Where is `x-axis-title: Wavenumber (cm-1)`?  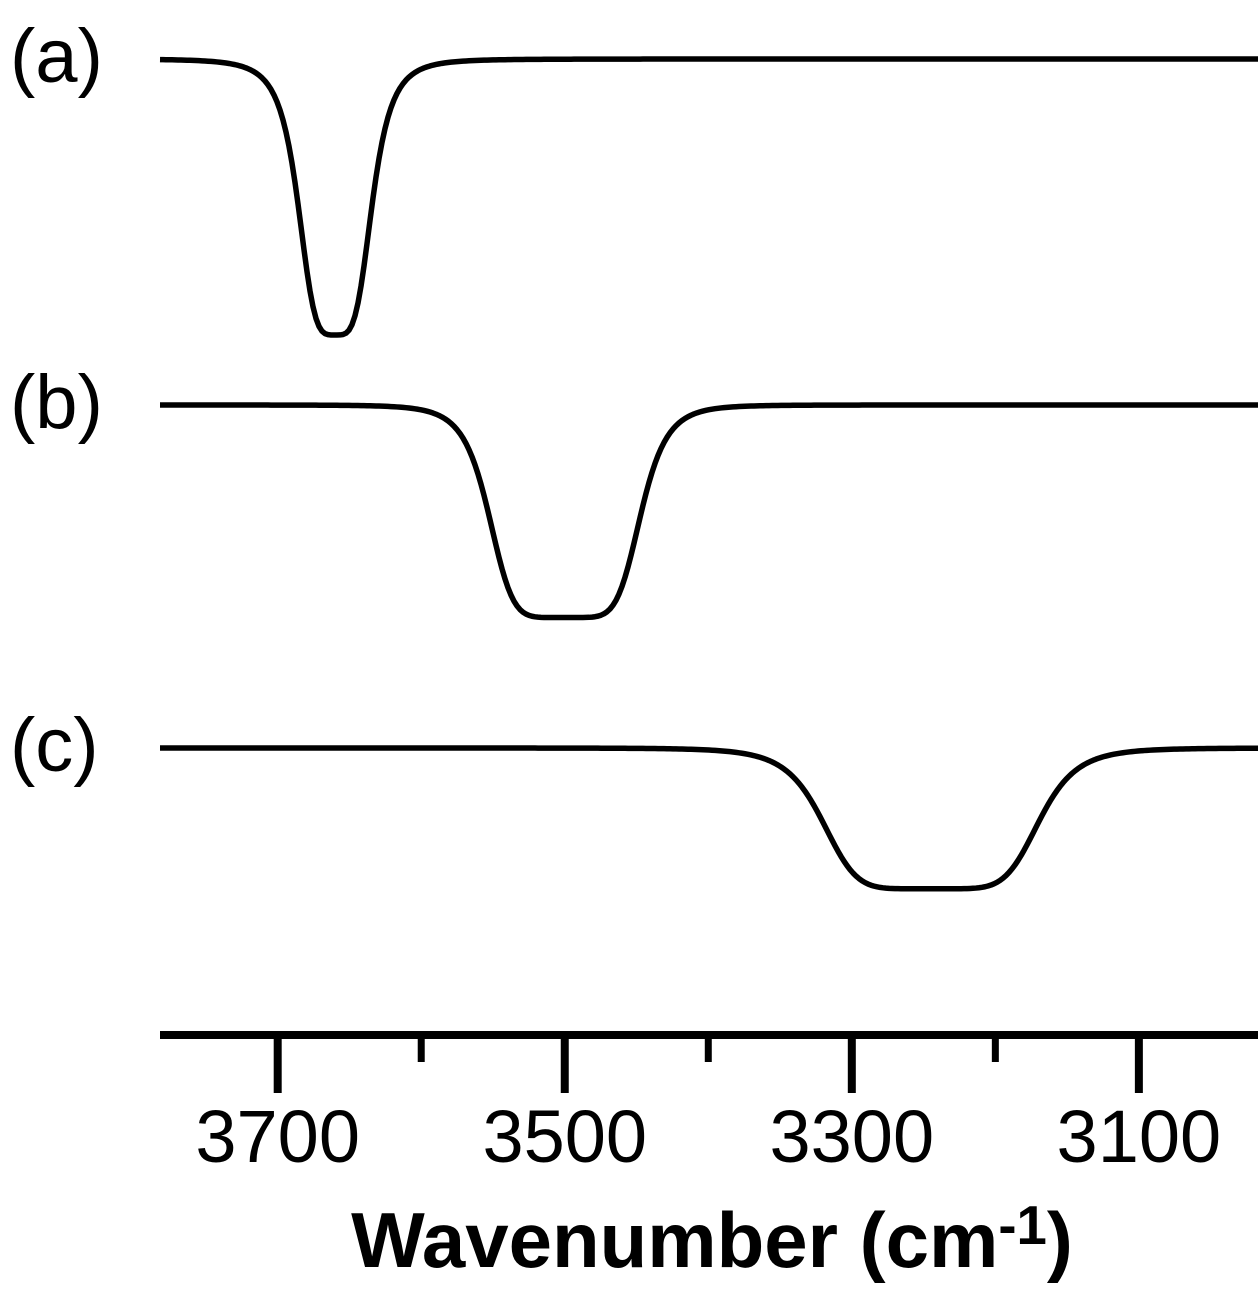
x-axis-title: Wavenumber (cm-1) is located at coordinates (712, 1239).